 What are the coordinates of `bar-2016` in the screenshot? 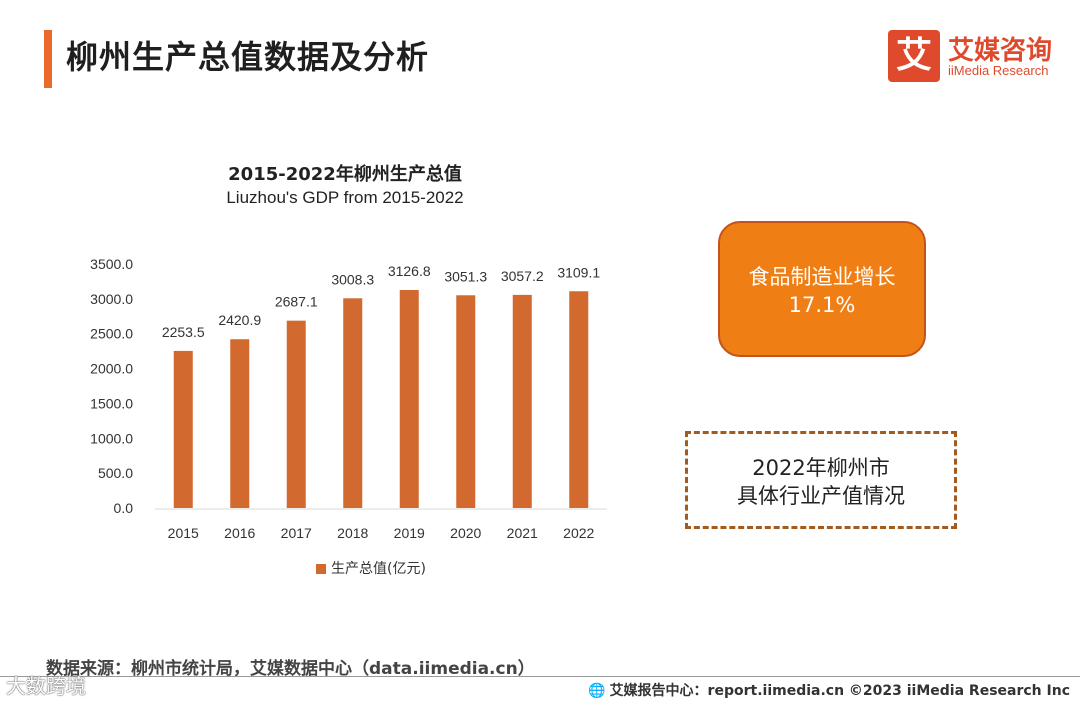 It's located at (240, 423).